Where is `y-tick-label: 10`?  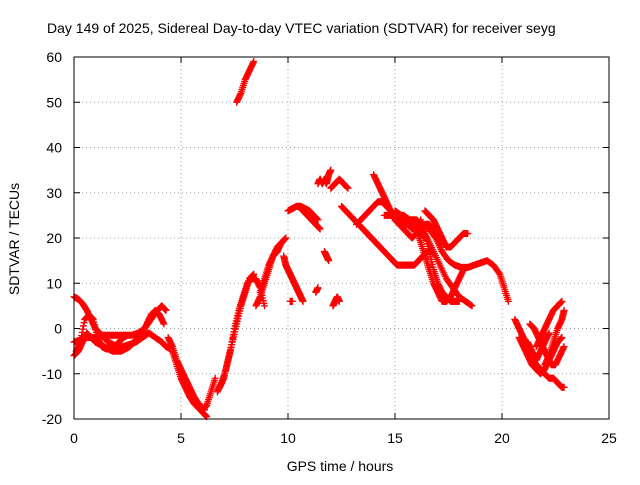 y-tick-label: 10 is located at coordinates (54, 283).